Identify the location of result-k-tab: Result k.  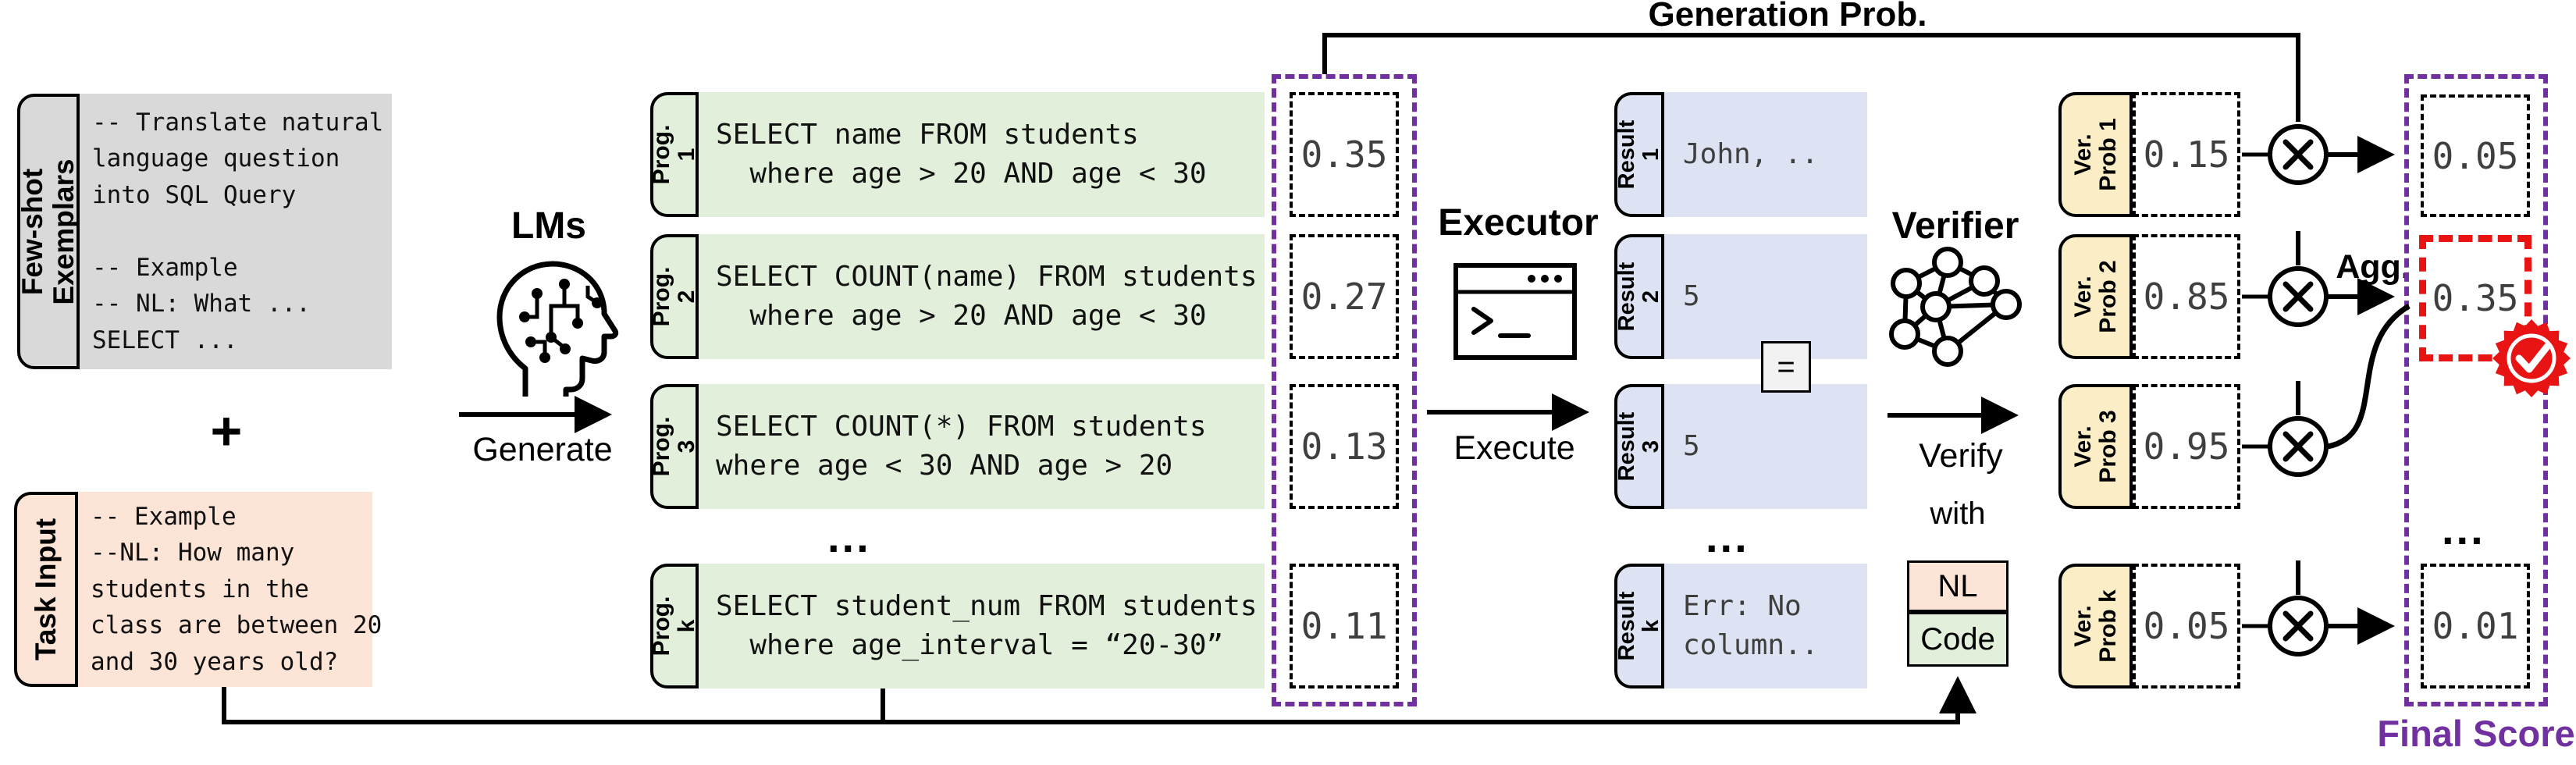
(1639, 626).